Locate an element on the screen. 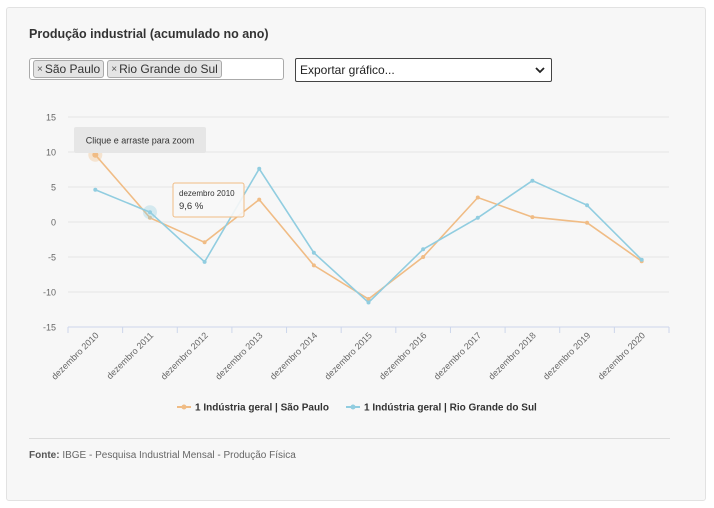  source-label: Fonte: is located at coordinates (44, 455).